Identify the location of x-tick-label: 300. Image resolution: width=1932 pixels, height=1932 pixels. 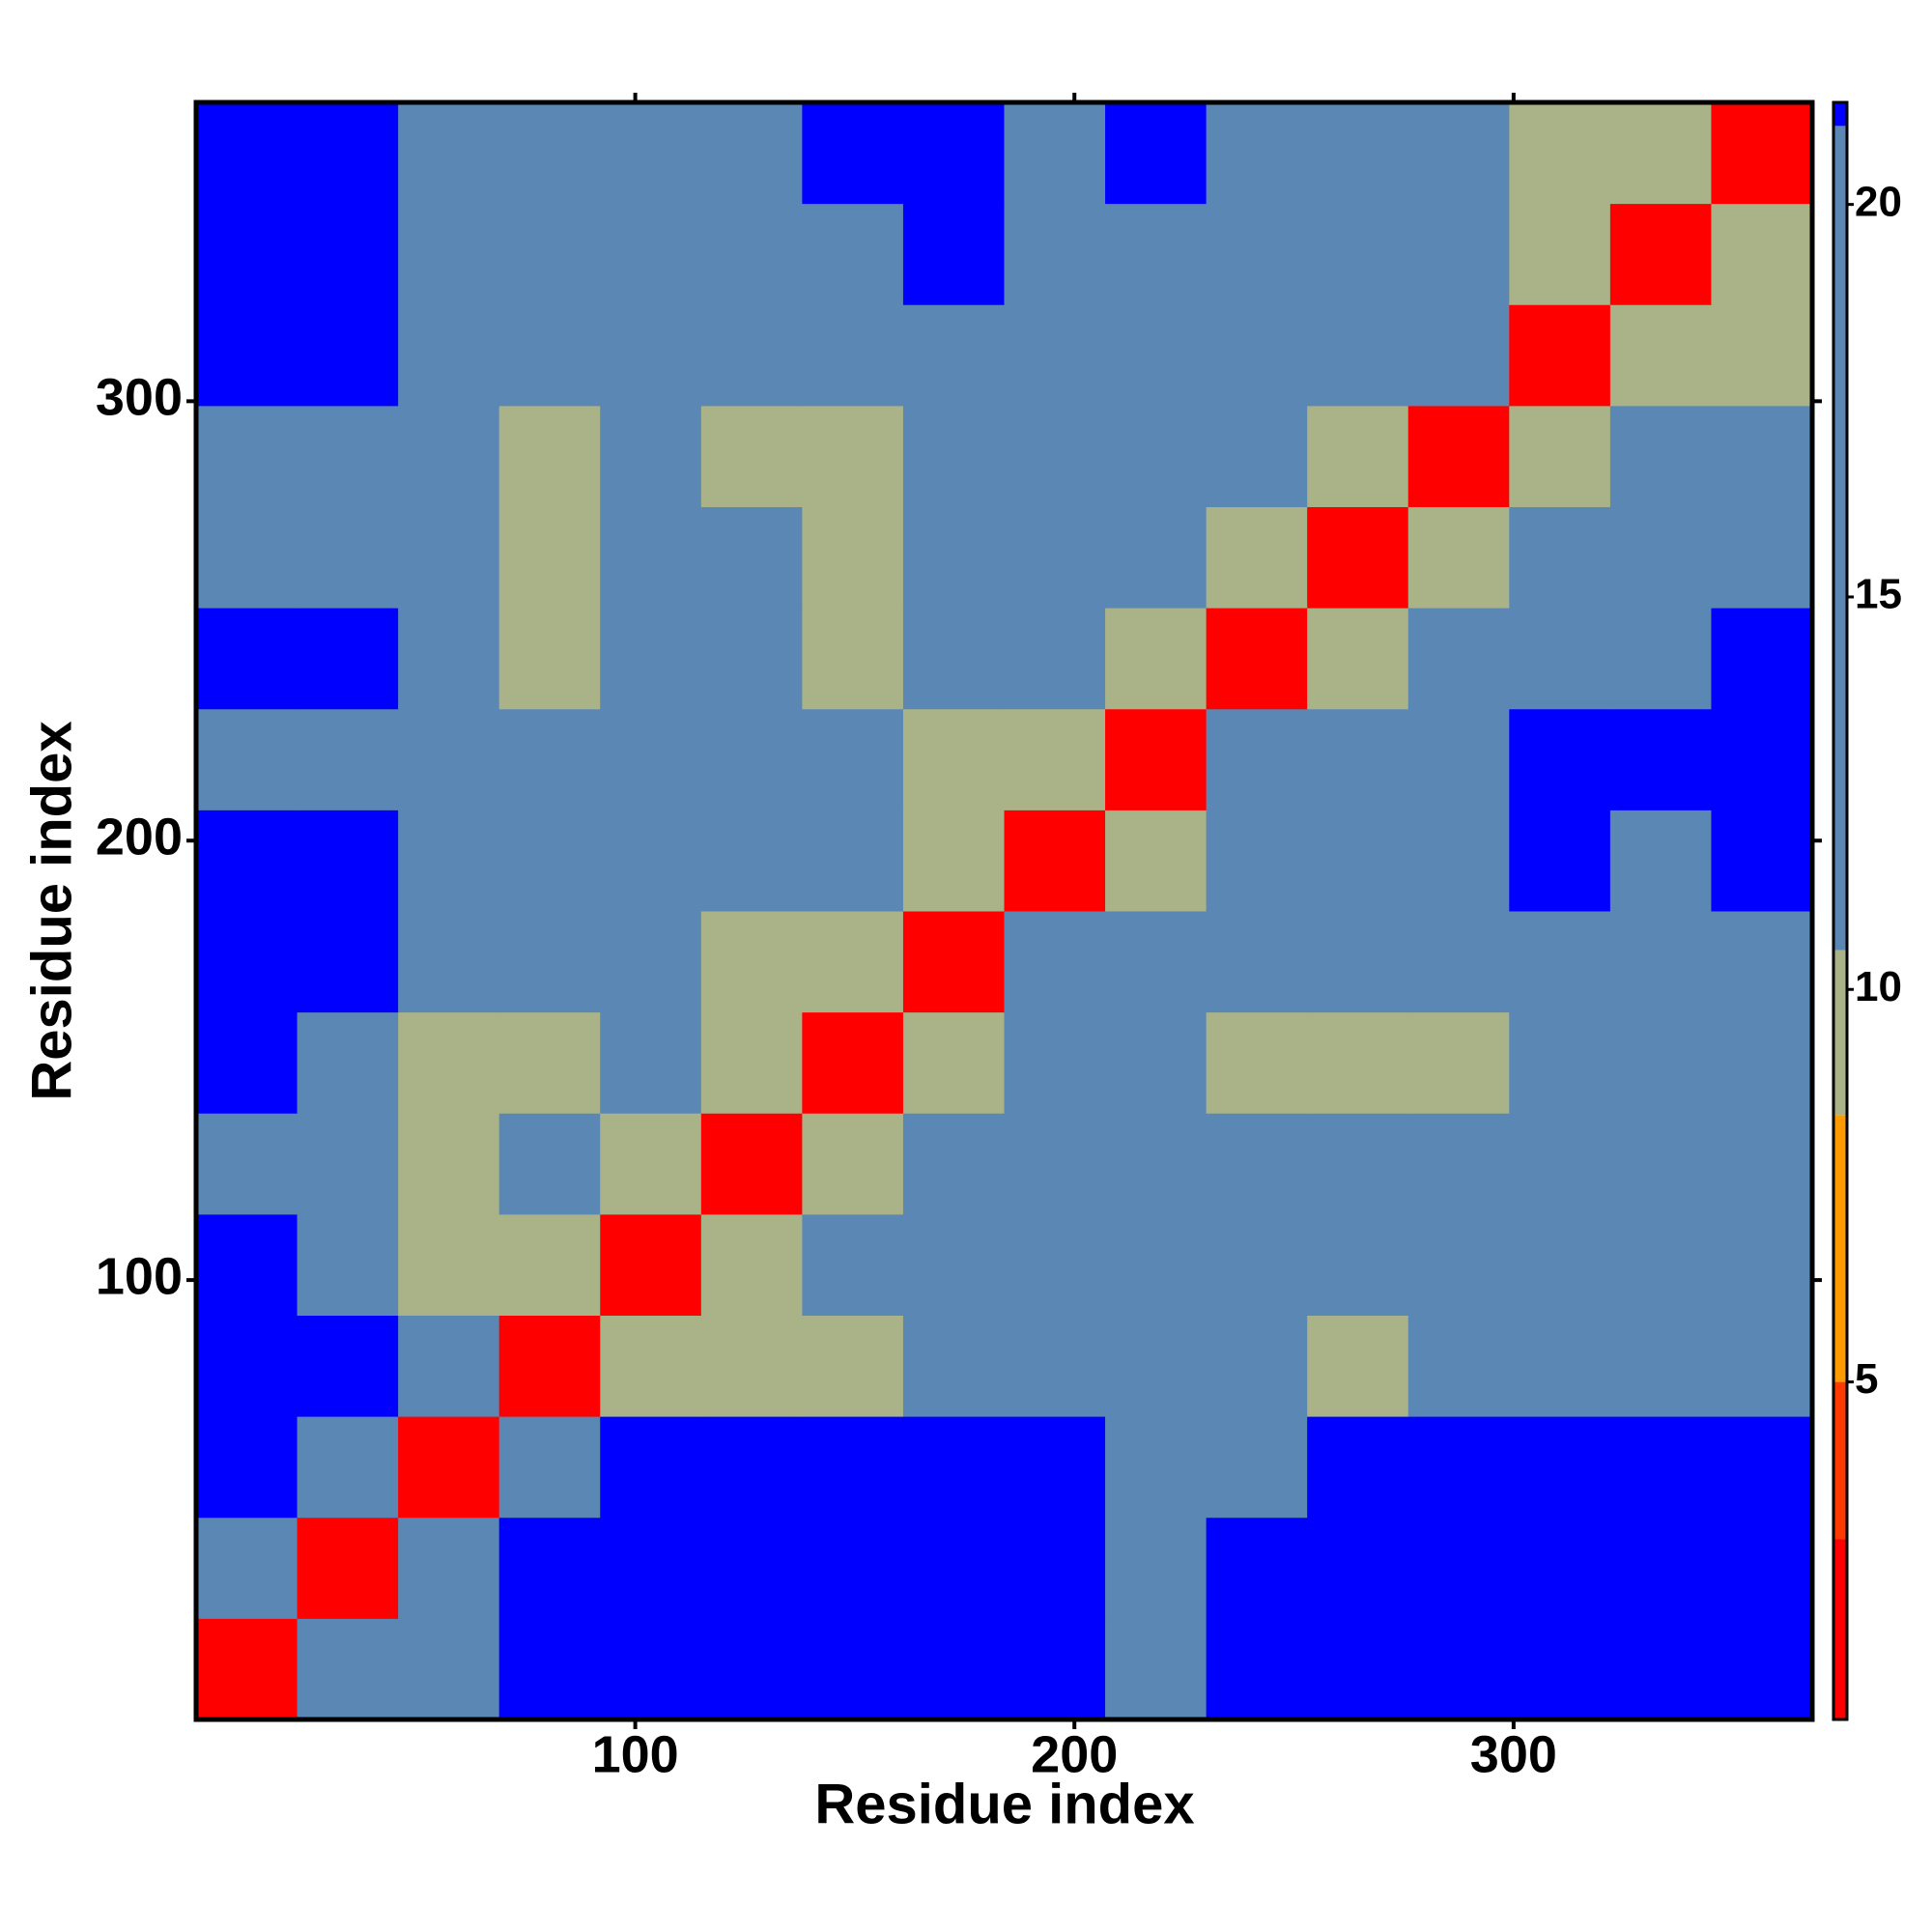
(1513, 1754).